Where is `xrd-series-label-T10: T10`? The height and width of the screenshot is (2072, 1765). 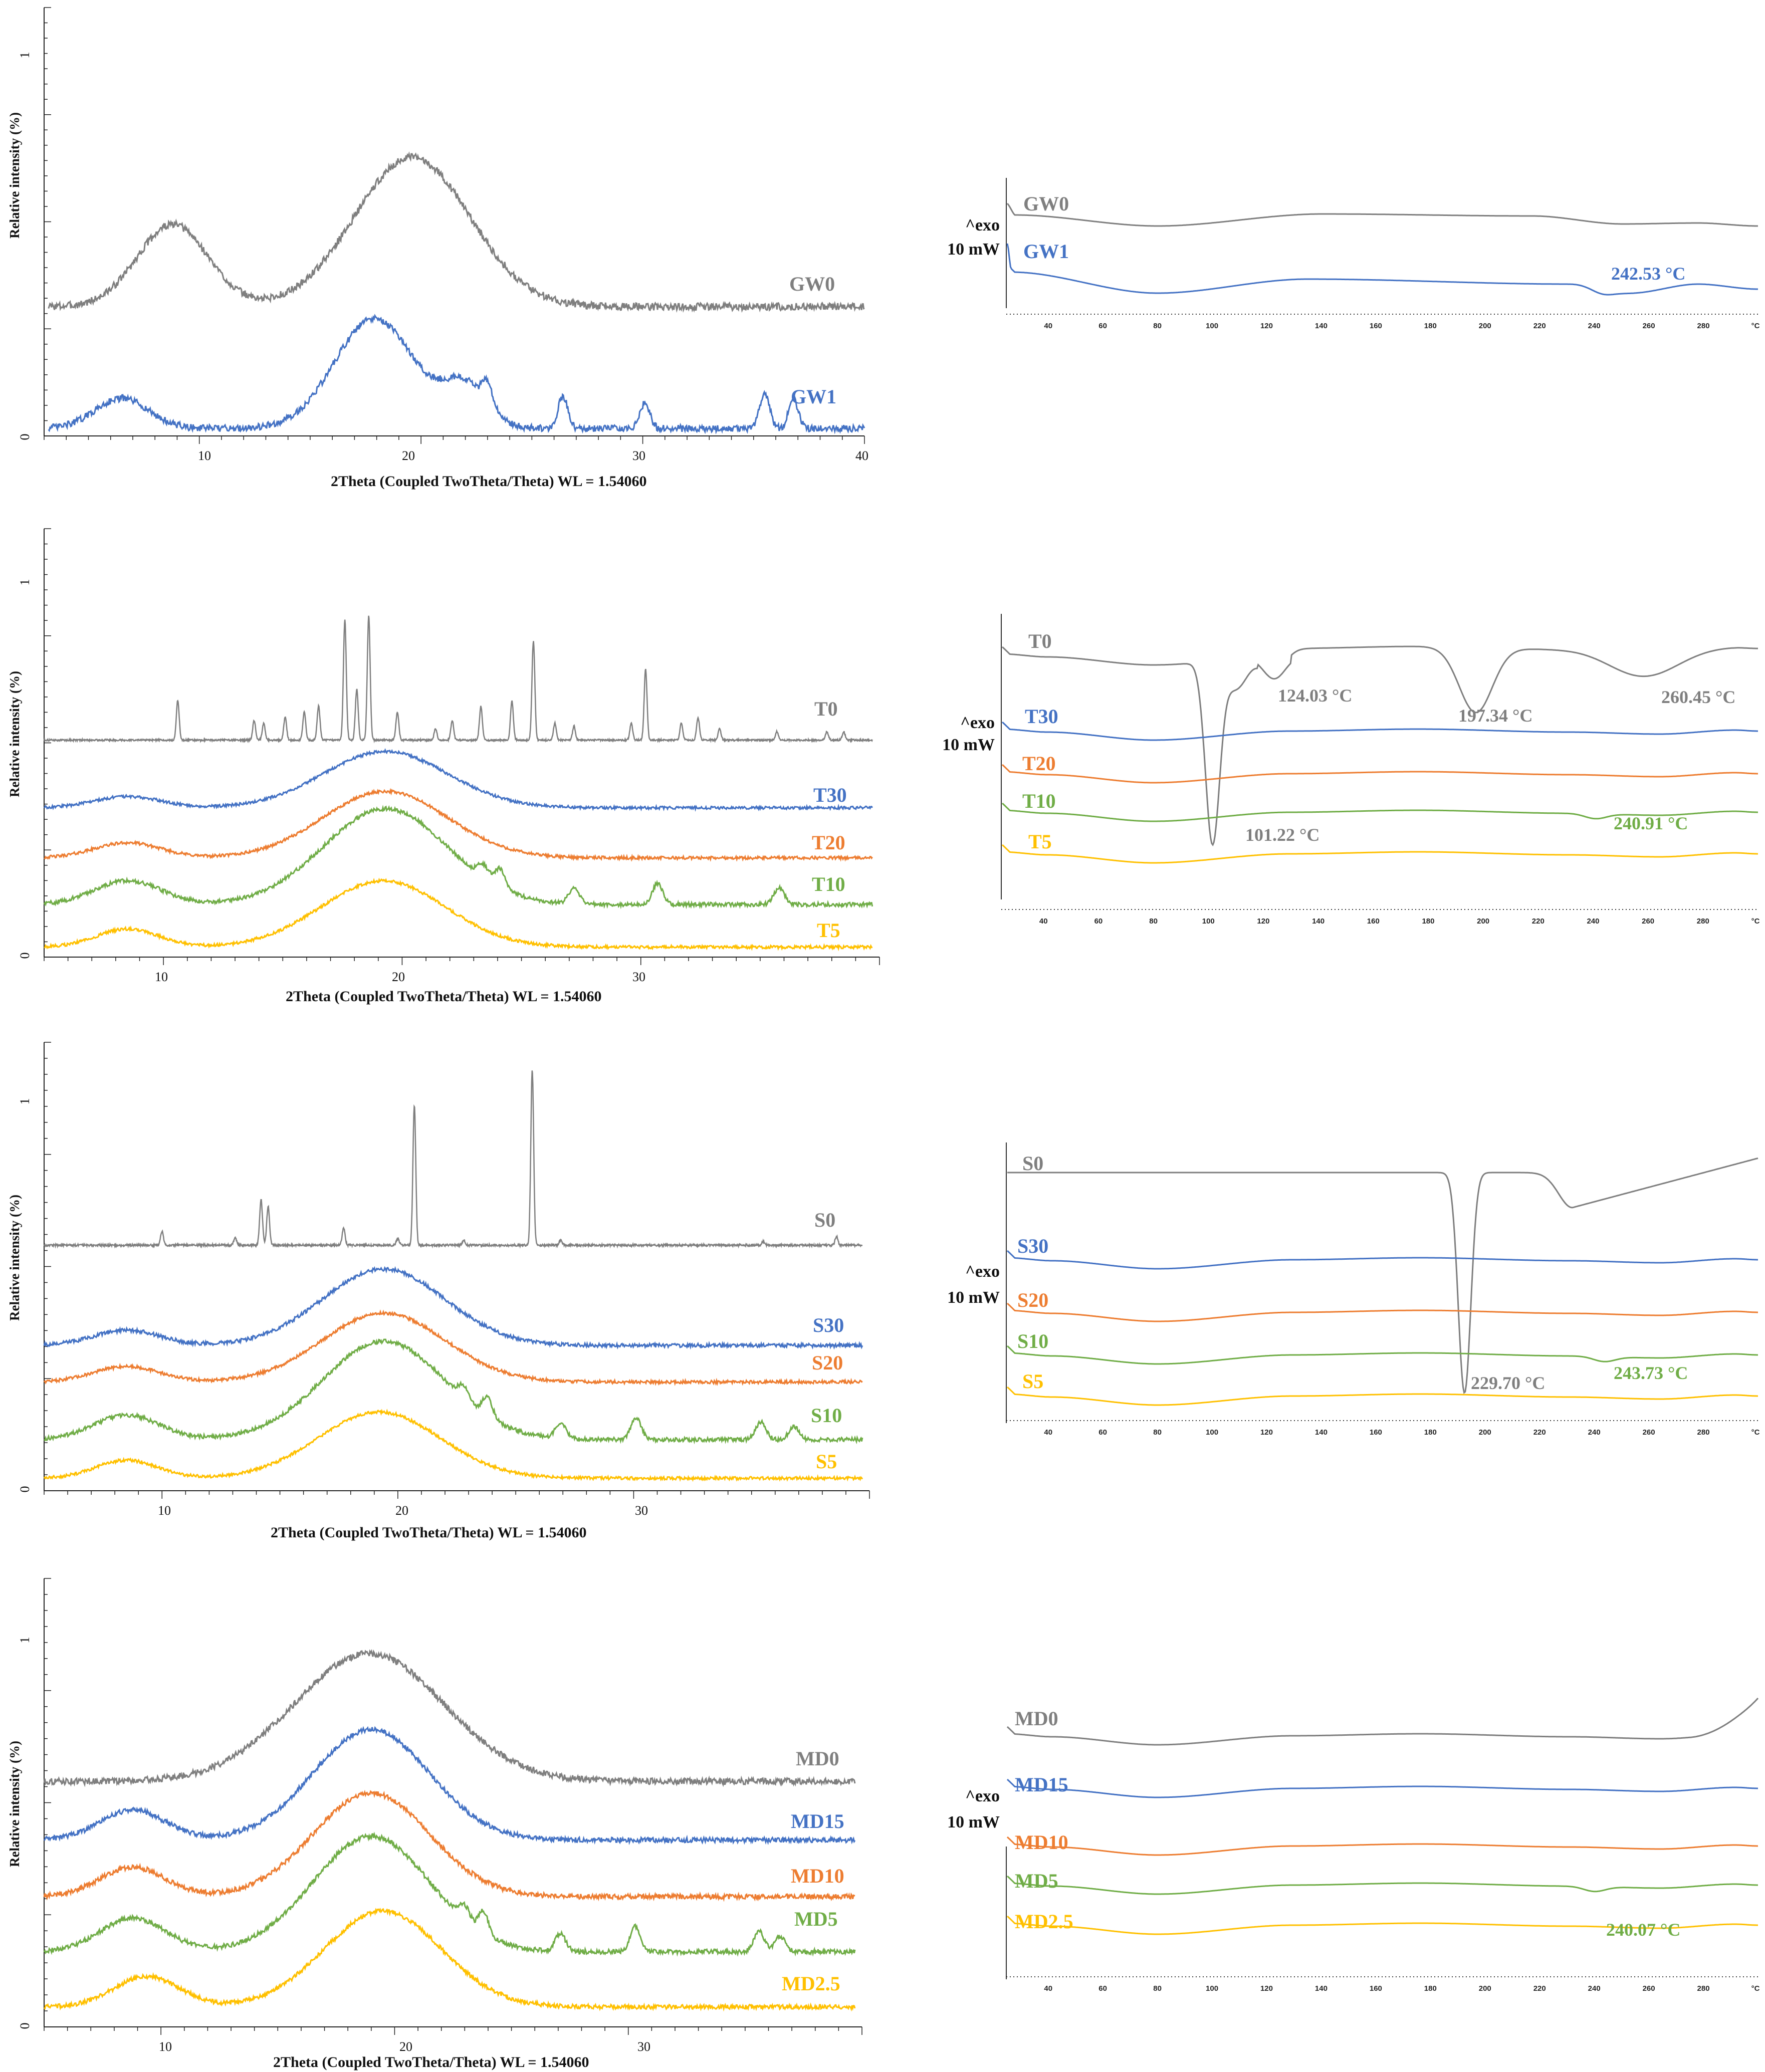 xrd-series-label-T10: T10 is located at coordinates (829, 884).